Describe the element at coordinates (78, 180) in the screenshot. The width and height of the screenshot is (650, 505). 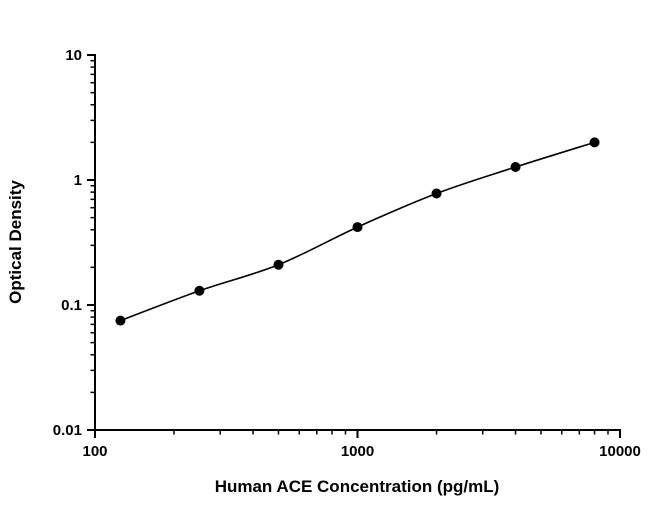
I see `y-tick-label: 1` at that location.